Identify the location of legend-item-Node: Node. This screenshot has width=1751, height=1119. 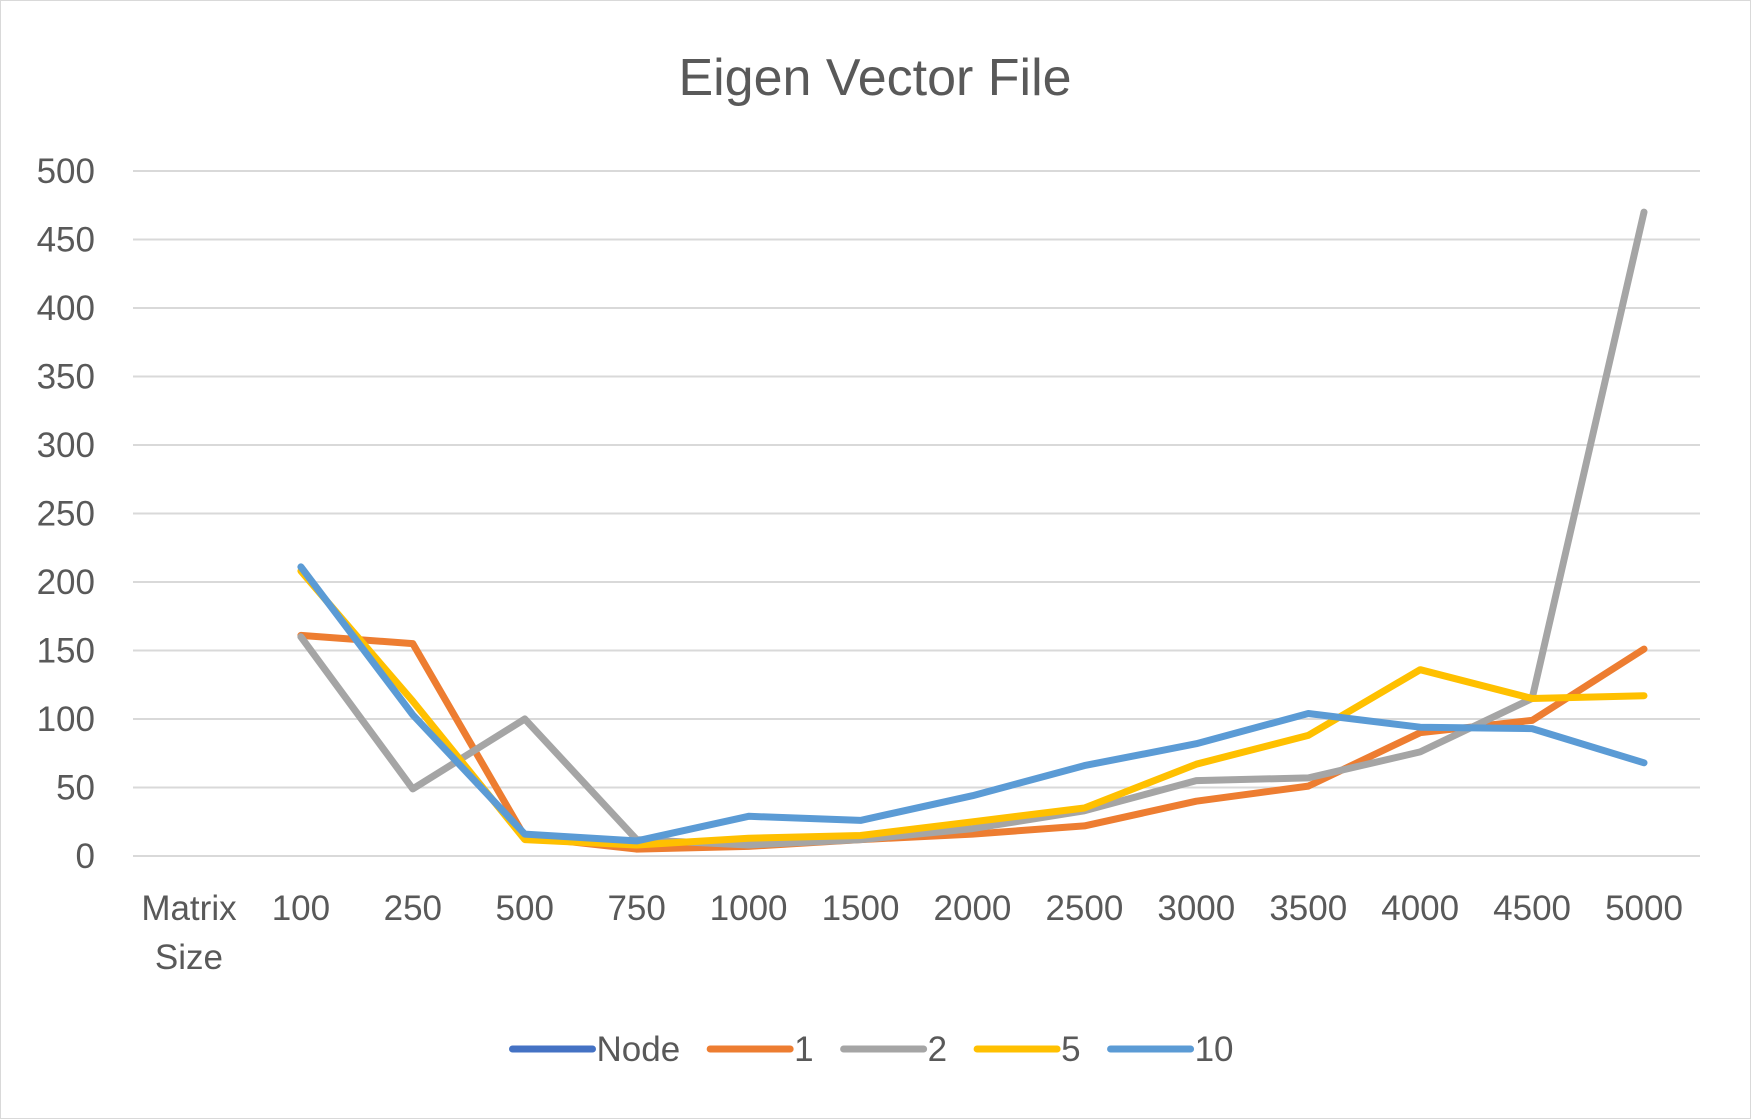
(594, 1049).